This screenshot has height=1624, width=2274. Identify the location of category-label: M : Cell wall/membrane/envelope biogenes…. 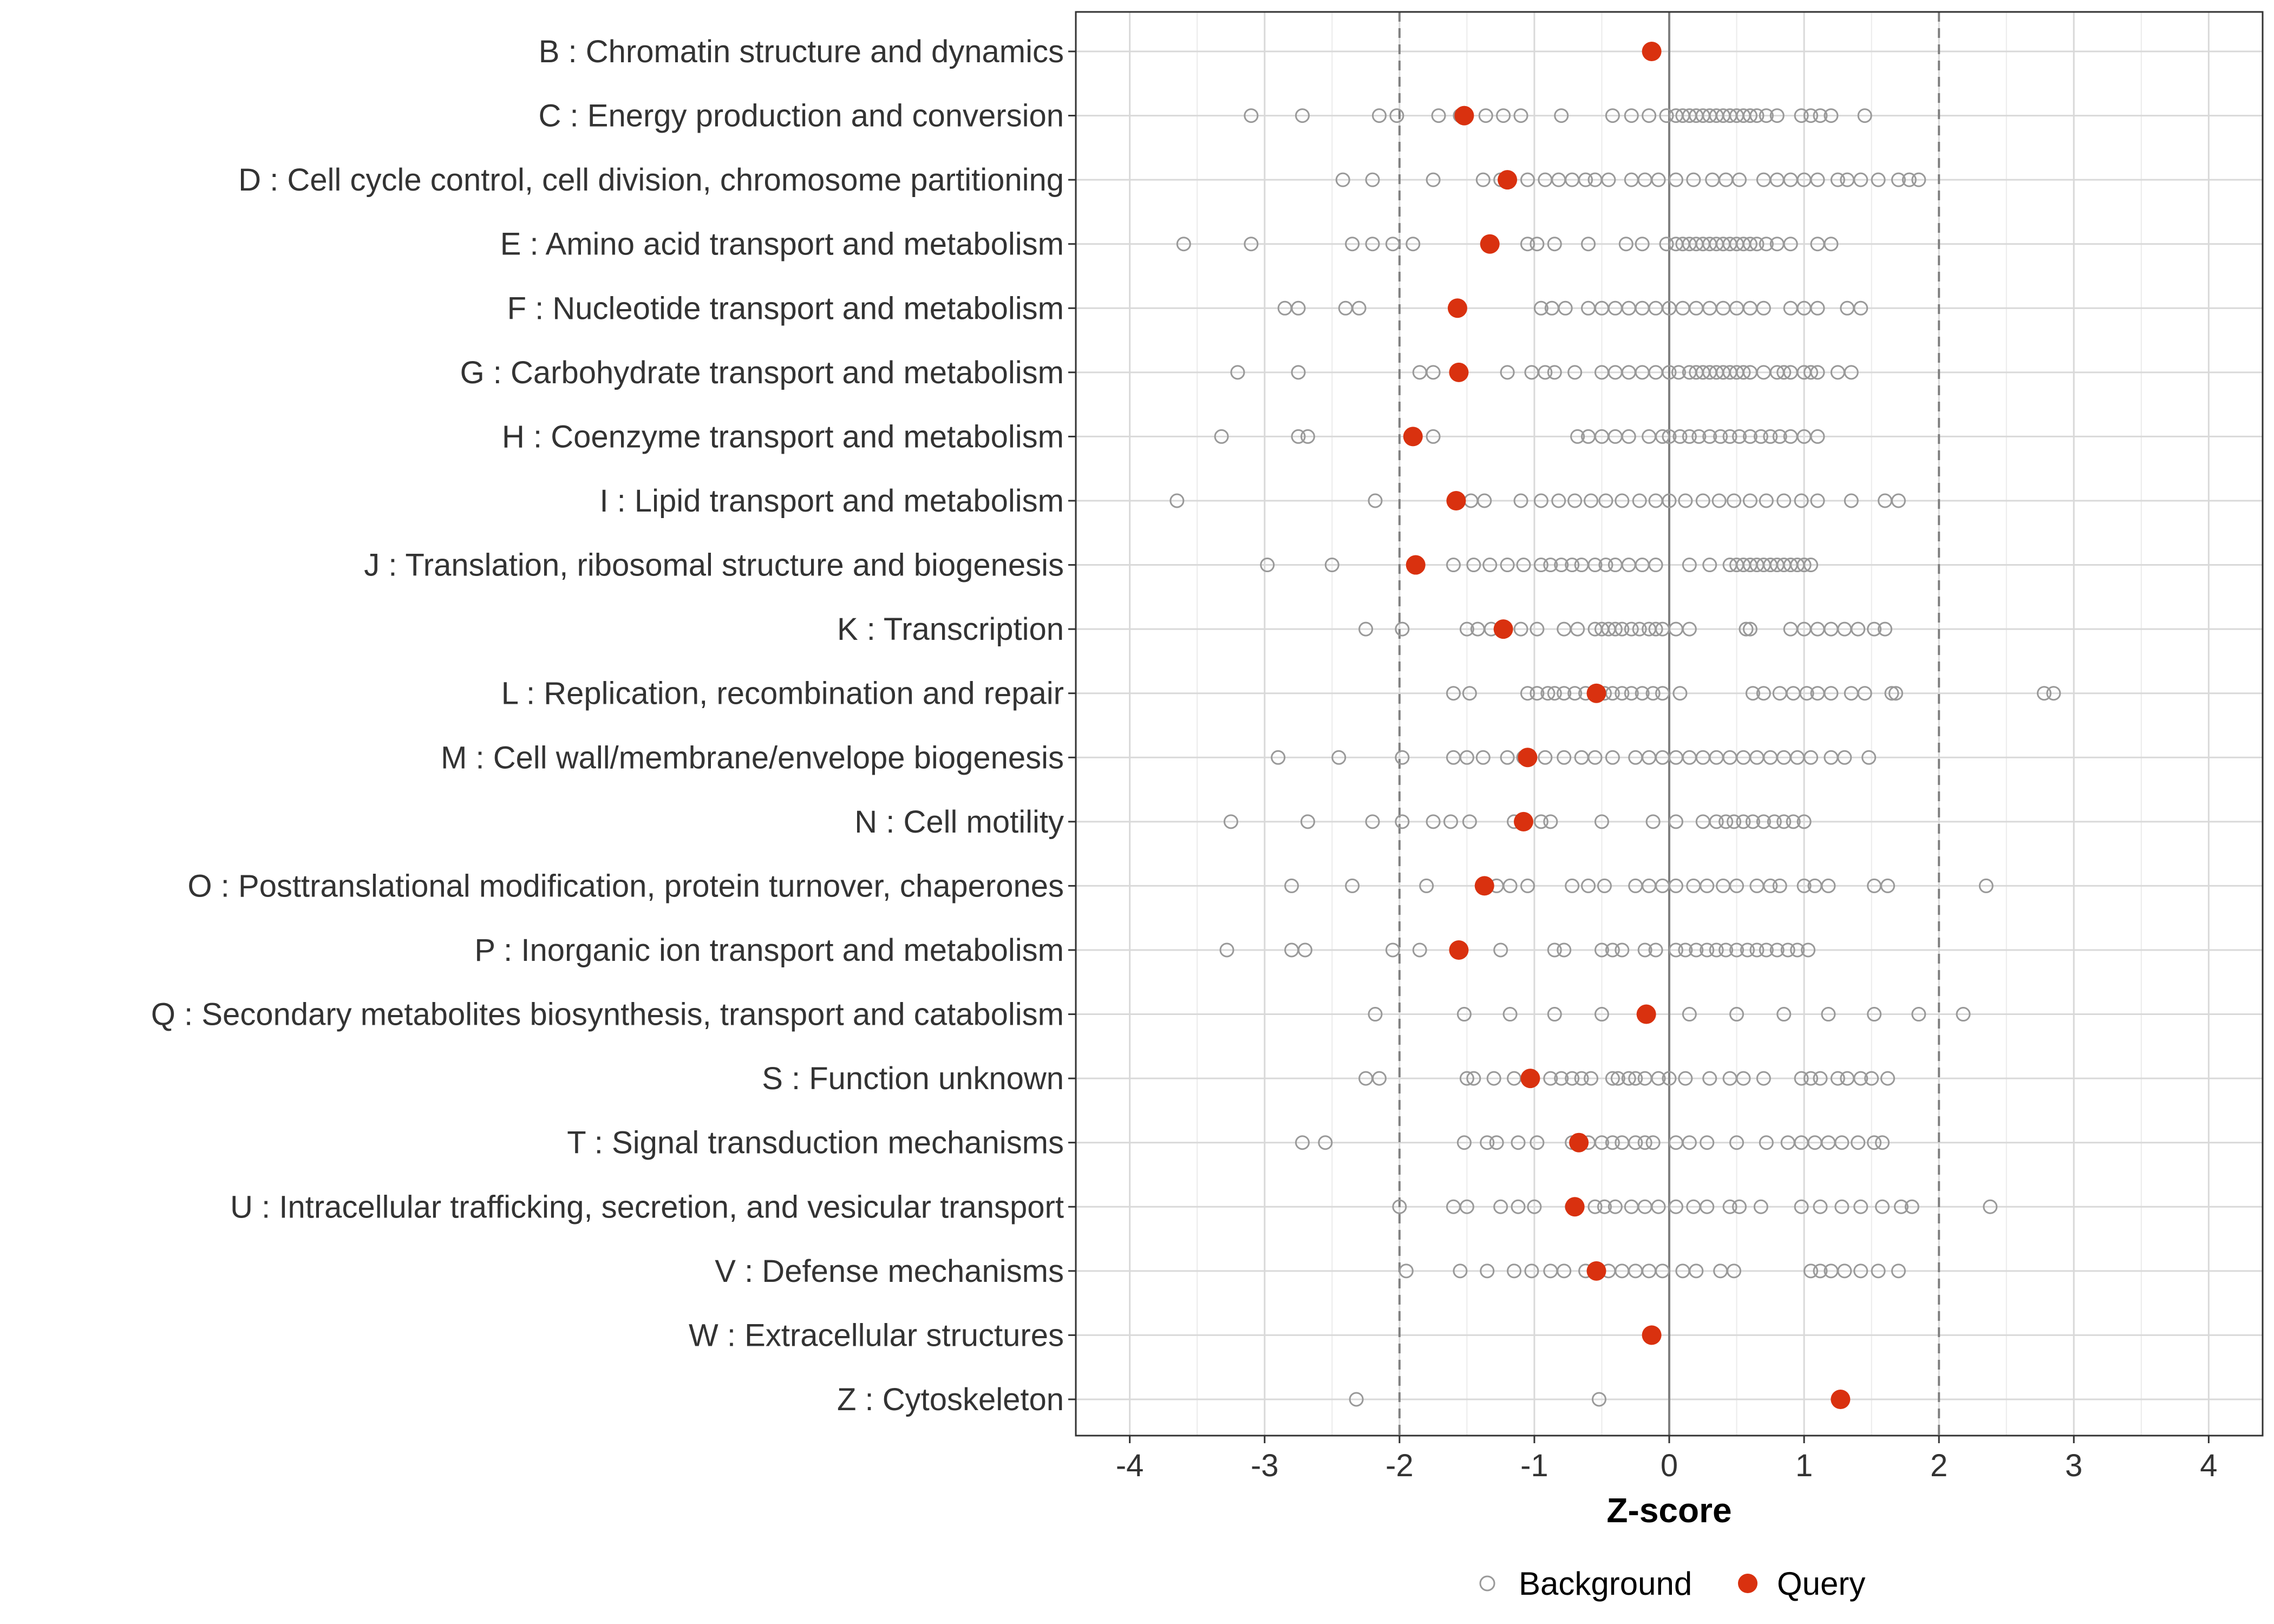
(753, 757).